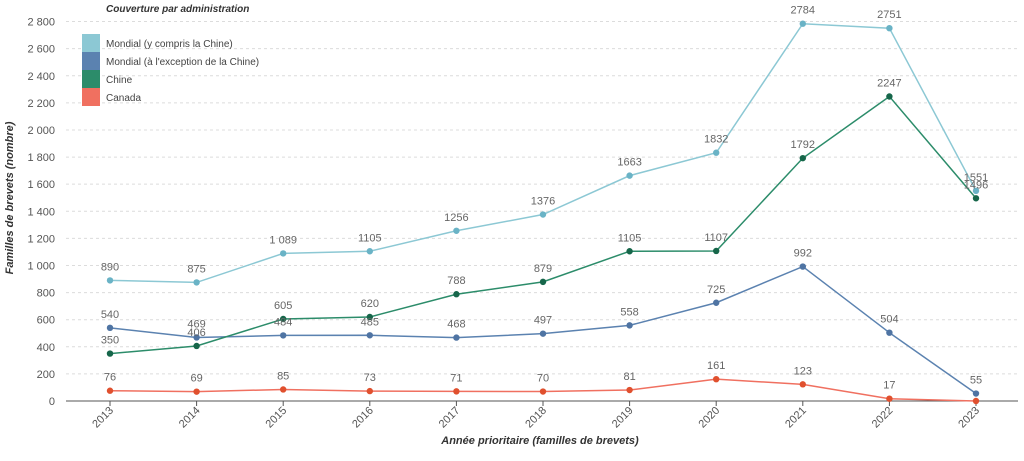 The height and width of the screenshot is (461, 1024). What do you see at coordinates (41, 185) in the screenshot?
I see `y-tick-label: 1 600` at bounding box center [41, 185].